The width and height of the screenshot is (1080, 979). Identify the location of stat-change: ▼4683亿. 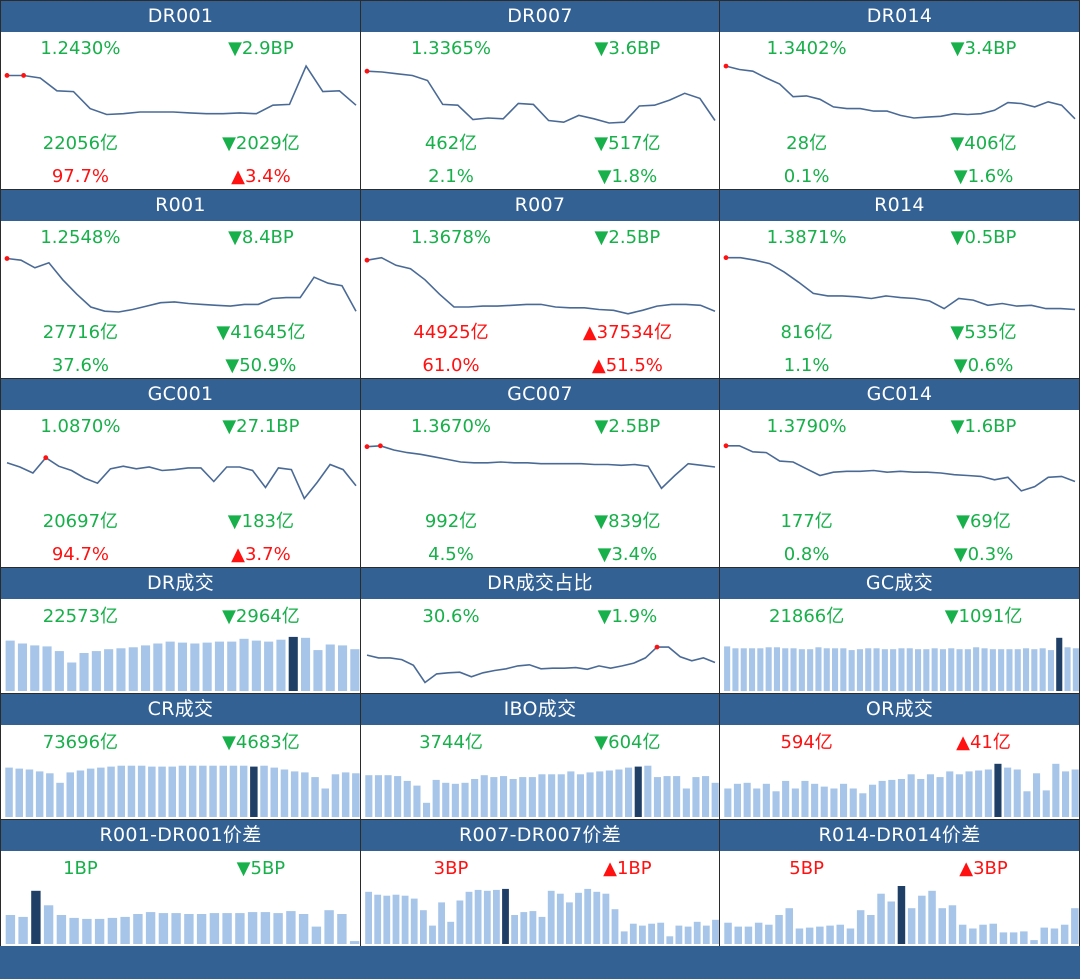
(261, 742).